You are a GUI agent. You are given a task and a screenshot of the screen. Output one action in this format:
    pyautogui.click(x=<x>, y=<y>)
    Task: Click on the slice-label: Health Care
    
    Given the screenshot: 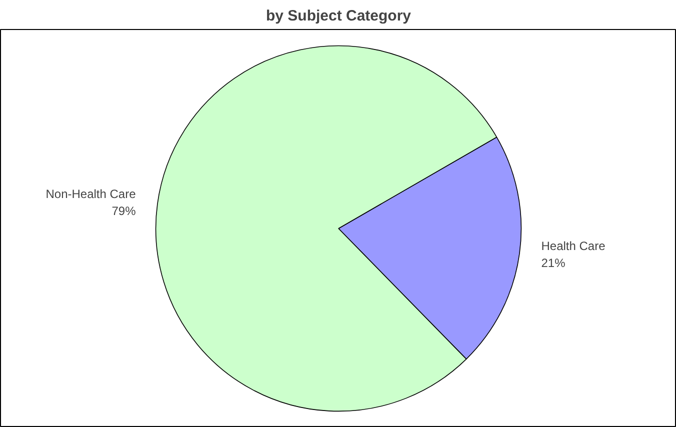 What is the action you would take?
    pyautogui.click(x=573, y=245)
    